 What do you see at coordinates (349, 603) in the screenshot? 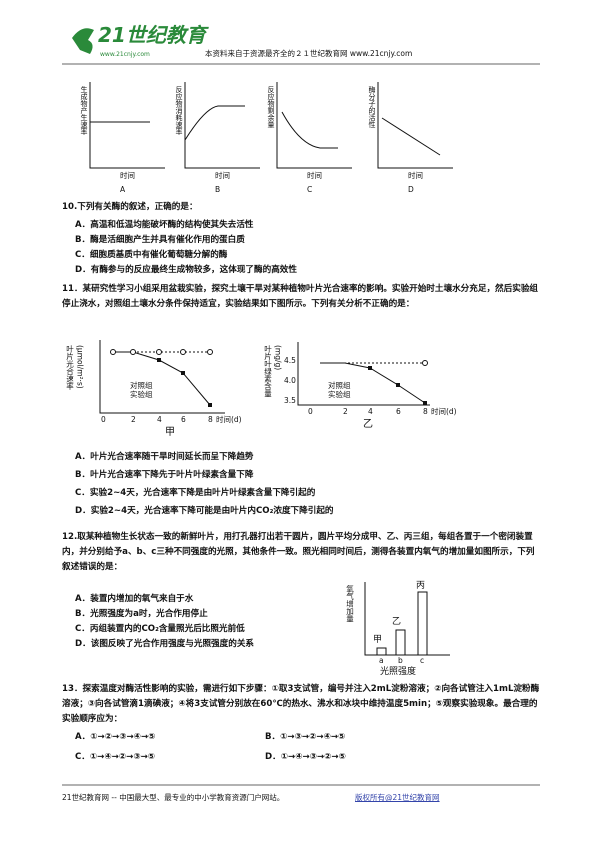
I see `y-axis-label: 氧气增加量` at bounding box center [349, 603].